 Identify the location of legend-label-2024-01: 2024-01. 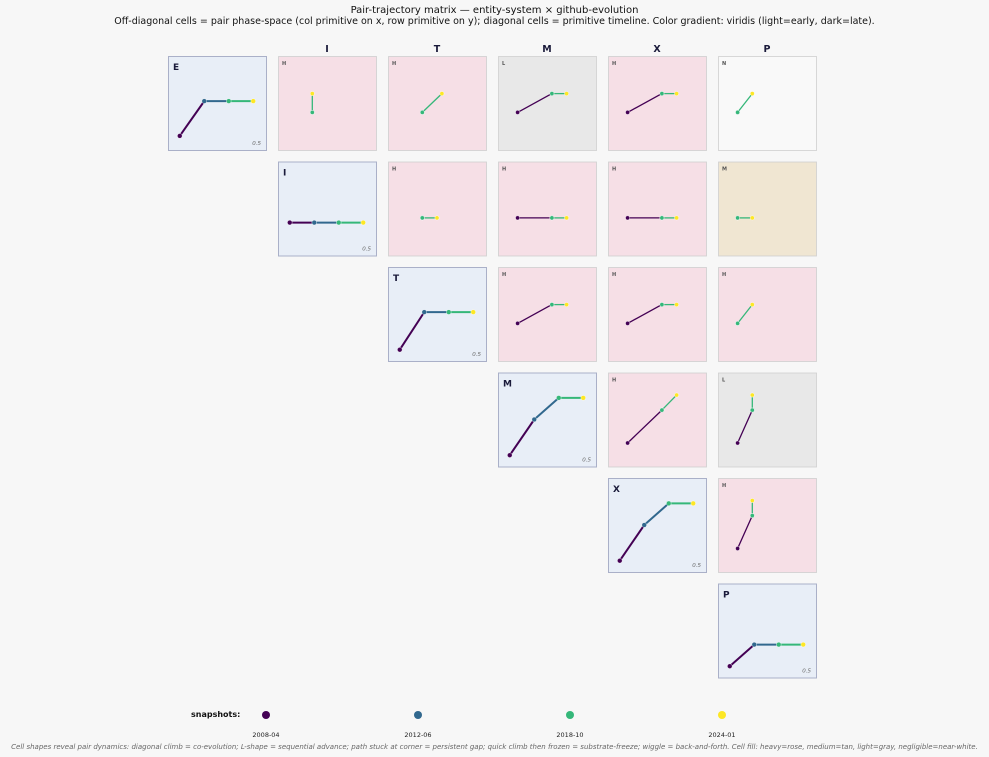
(722, 735).